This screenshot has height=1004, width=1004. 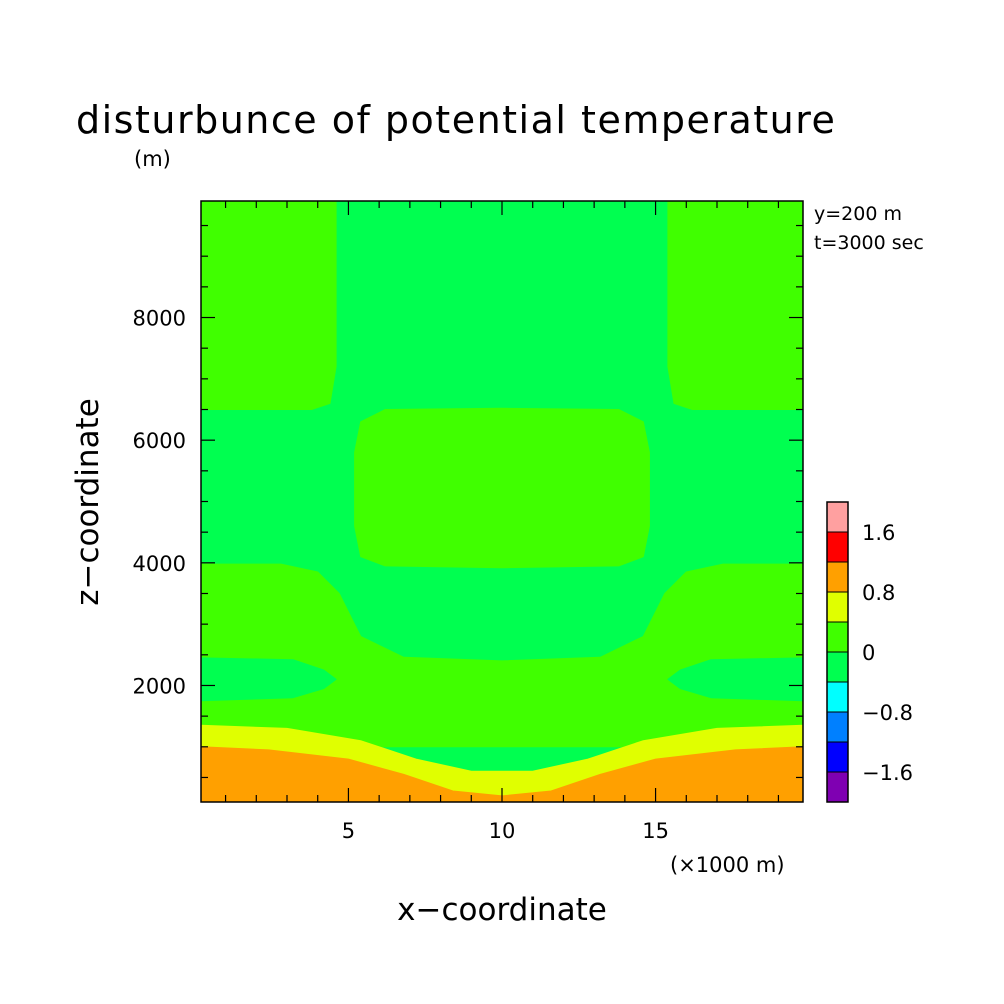 I want to click on annotation-t: t=3000 sec, so click(x=869, y=243).